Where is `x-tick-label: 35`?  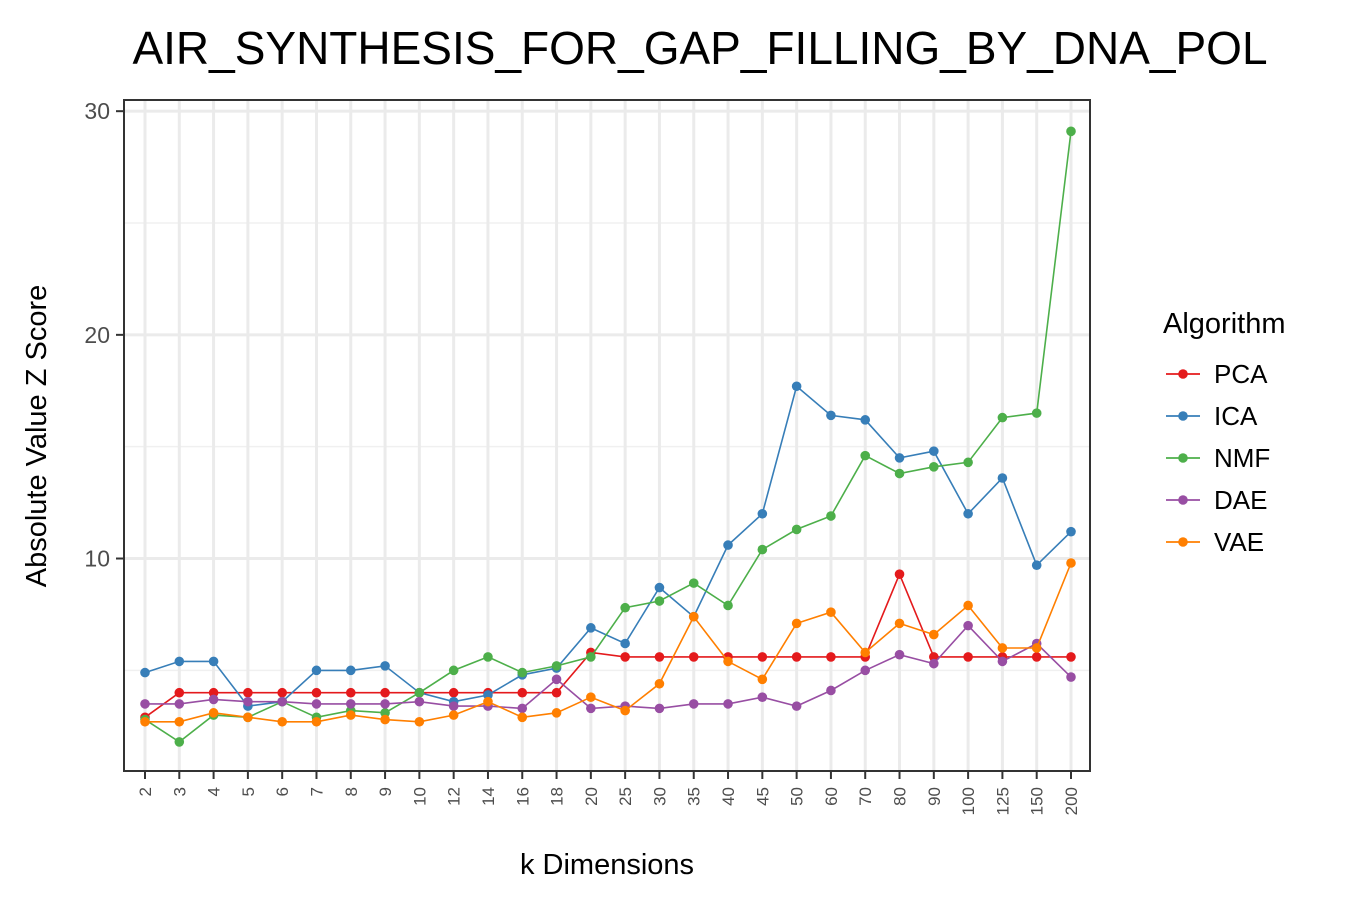 x-tick-label: 35 is located at coordinates (694, 796).